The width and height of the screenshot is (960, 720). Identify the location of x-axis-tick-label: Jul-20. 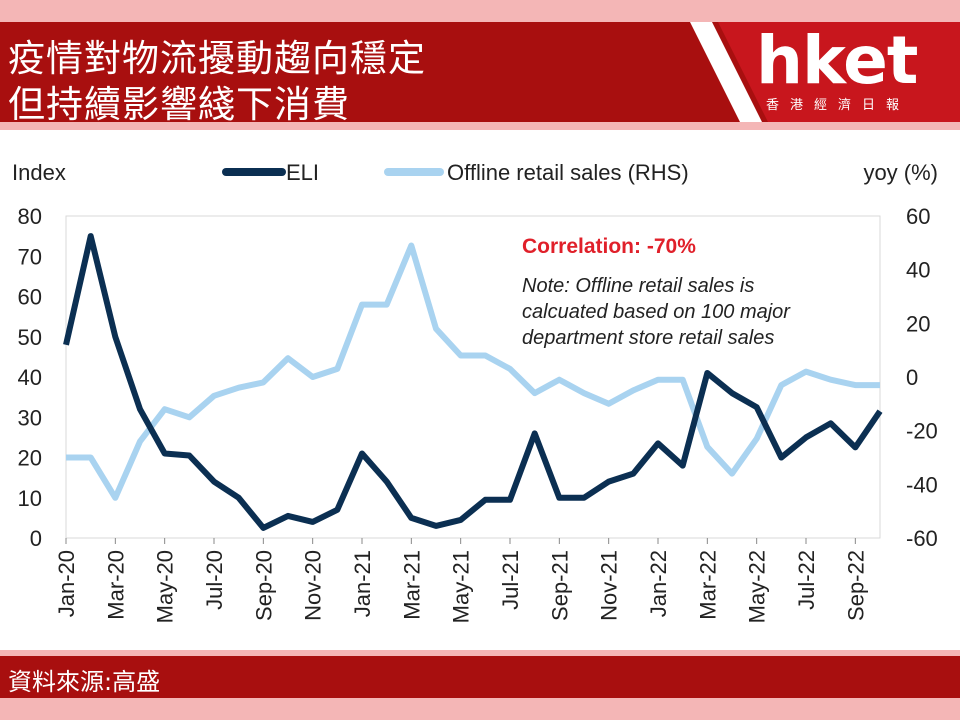
(214, 580).